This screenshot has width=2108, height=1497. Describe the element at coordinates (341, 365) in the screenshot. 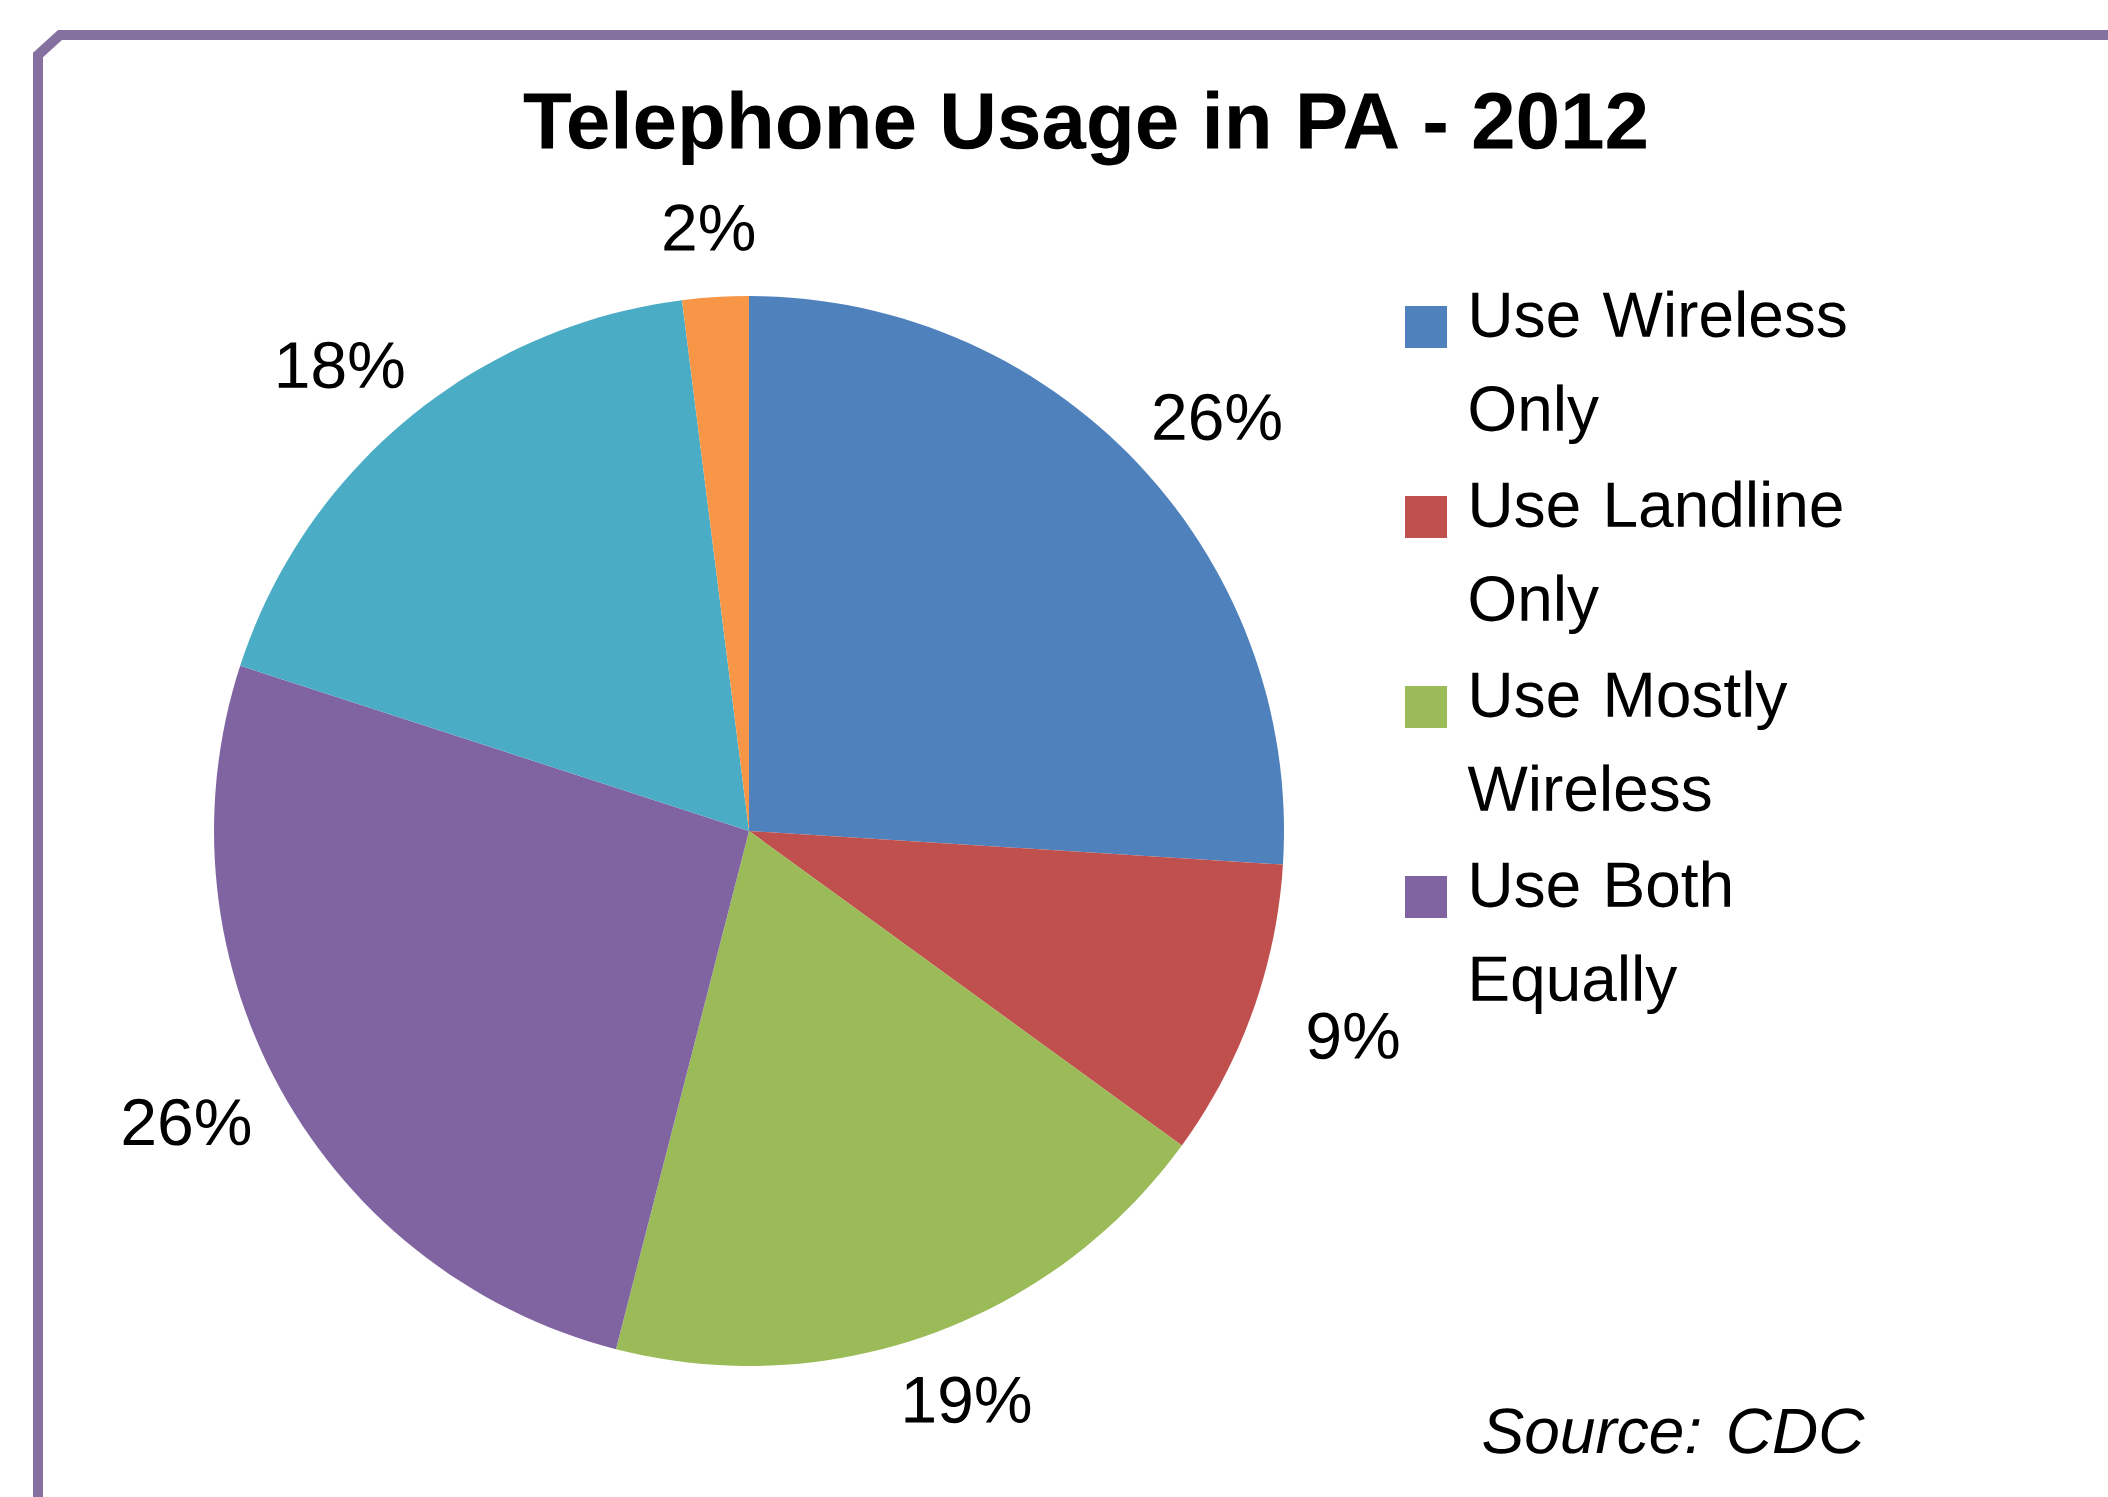

I see `data-label: 18%` at that location.